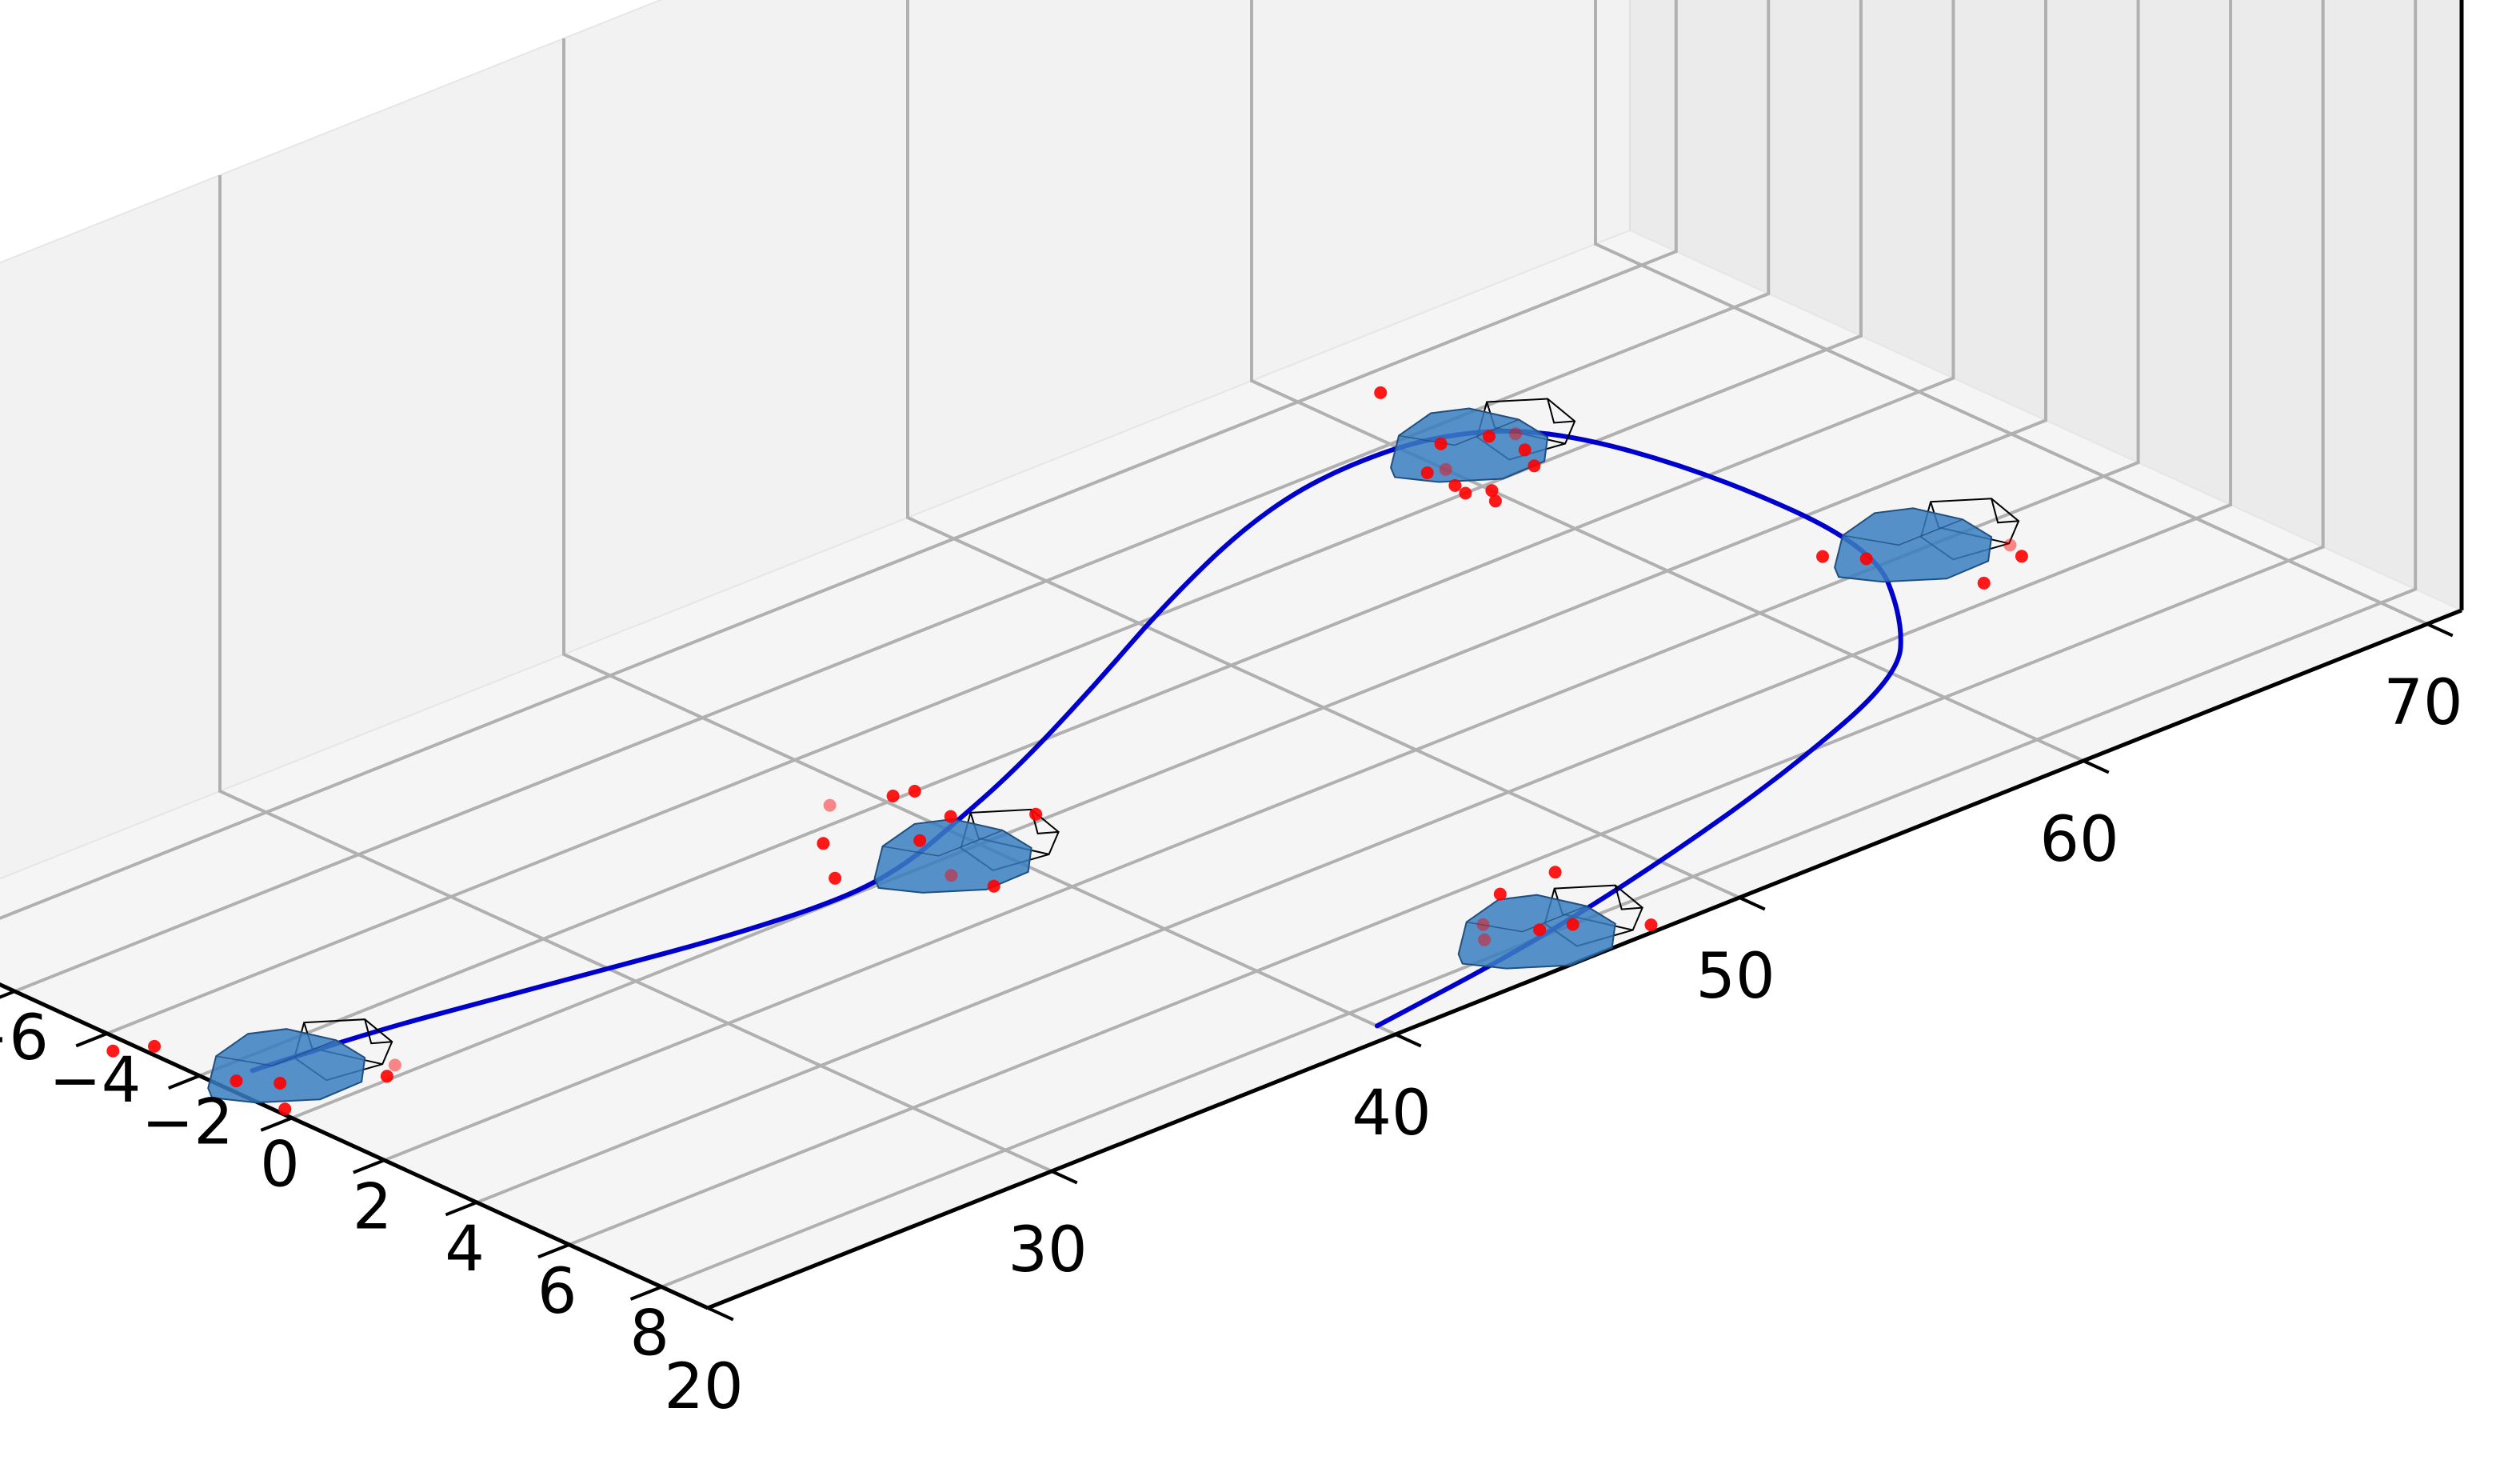 The width and height of the screenshot is (2520, 1484). I want to click on y-tick-label: 70, so click(2422, 703).